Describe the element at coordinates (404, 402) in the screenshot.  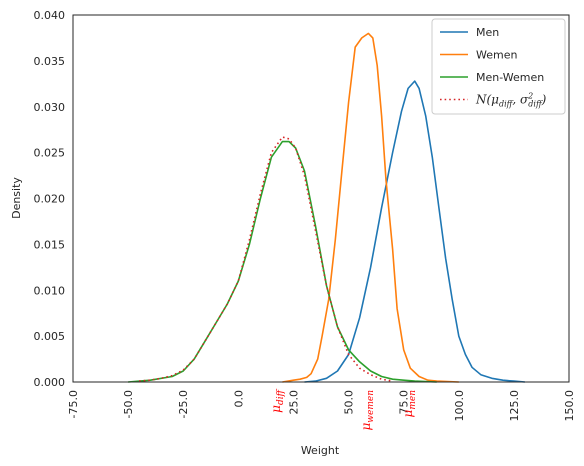
I see `x-tick-label: 75.0` at that location.